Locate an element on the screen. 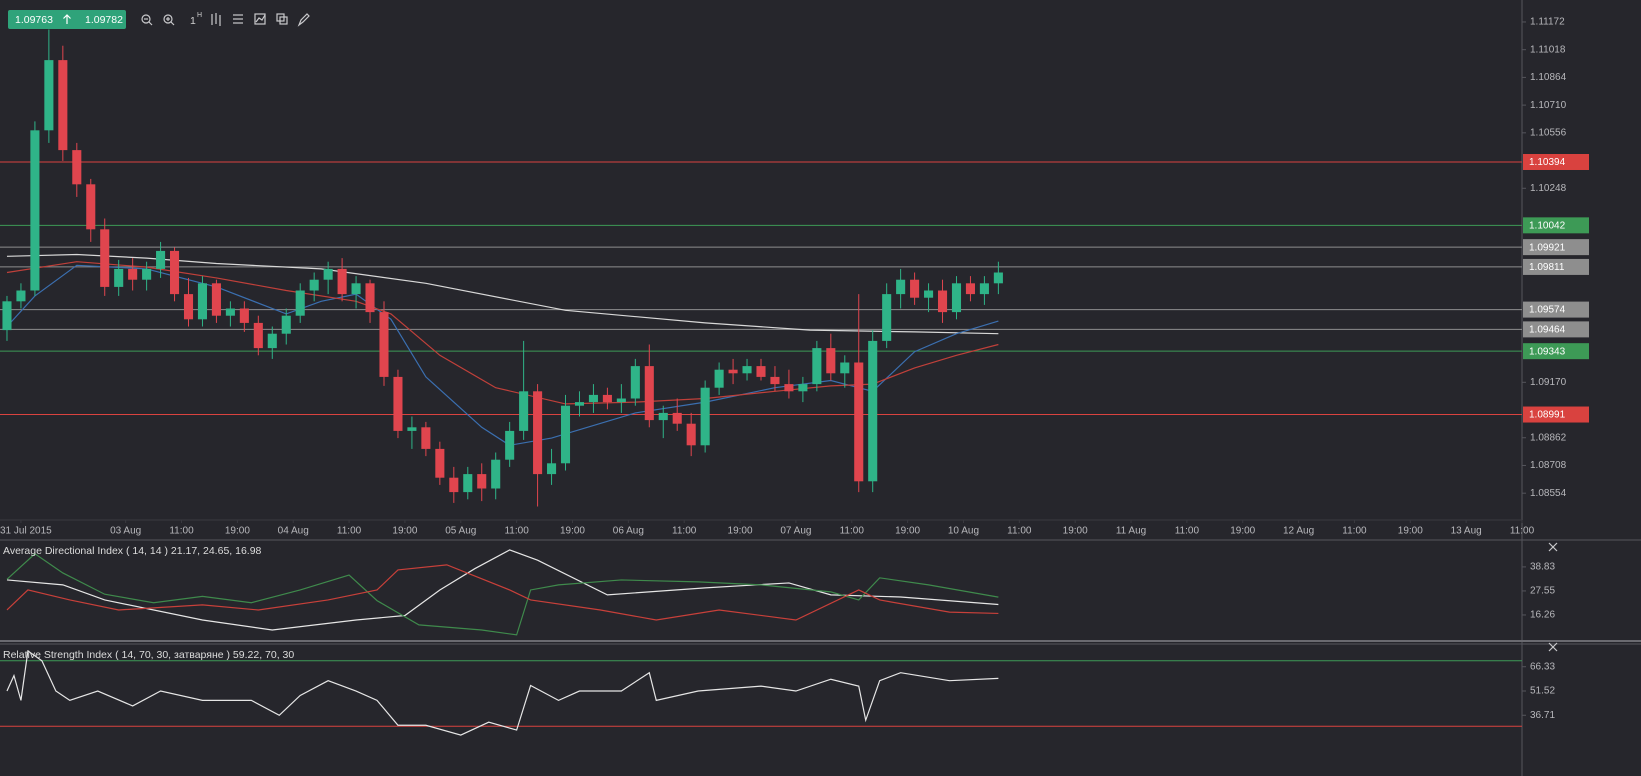 The width and height of the screenshot is (1641, 776). interval-value: 1 is located at coordinates (193, 21).